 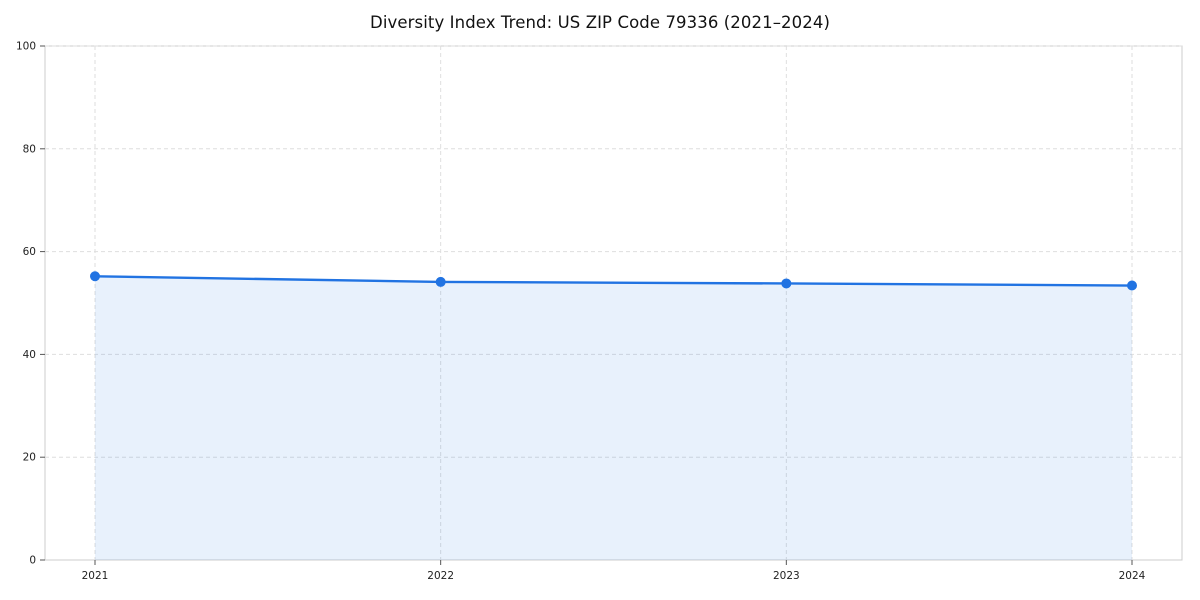 What do you see at coordinates (29, 458) in the screenshot?
I see `y-tick-label: 20` at bounding box center [29, 458].